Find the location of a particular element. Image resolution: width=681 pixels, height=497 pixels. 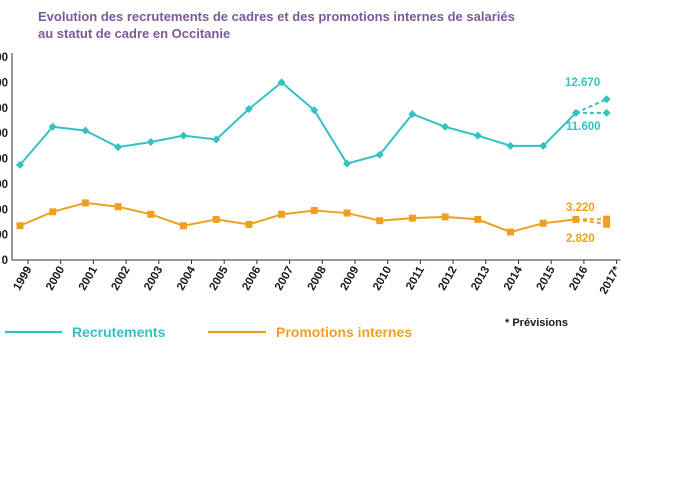

x-tick-label: 2008 is located at coordinates (317, 278).